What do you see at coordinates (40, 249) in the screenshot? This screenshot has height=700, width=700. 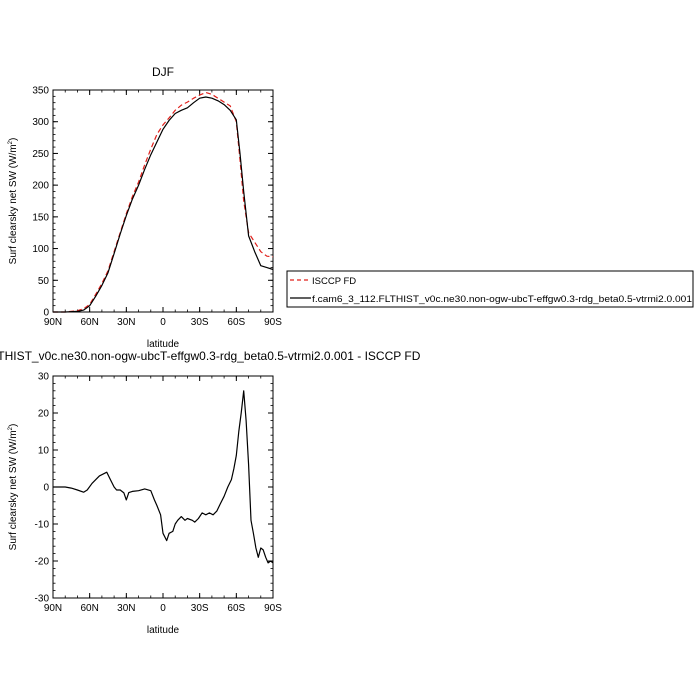 I see `y-tick-label: 100` at bounding box center [40, 249].